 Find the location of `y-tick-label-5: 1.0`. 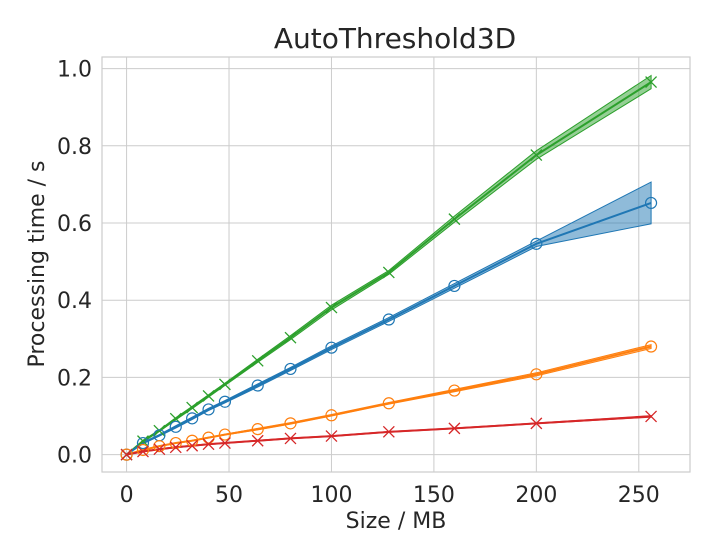

y-tick-label-5: 1.0 is located at coordinates (74, 70).